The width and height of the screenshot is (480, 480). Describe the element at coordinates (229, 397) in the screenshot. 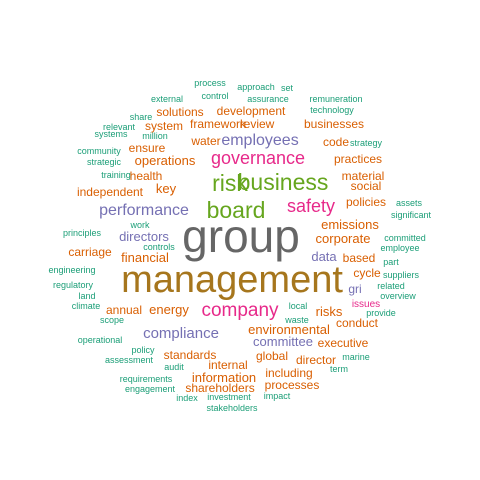

I see `word-investment: investment` at that location.